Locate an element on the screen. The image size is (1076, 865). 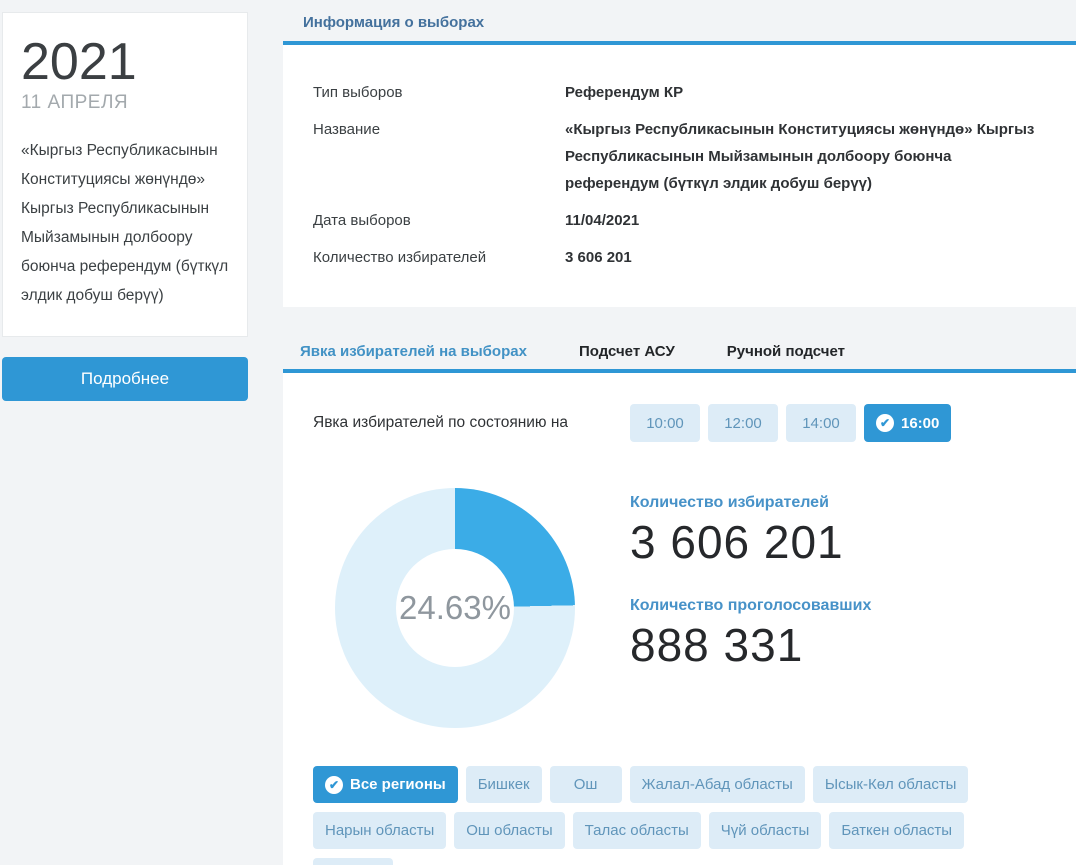
region-button-bishkek: Бишкек is located at coordinates (503, 784).